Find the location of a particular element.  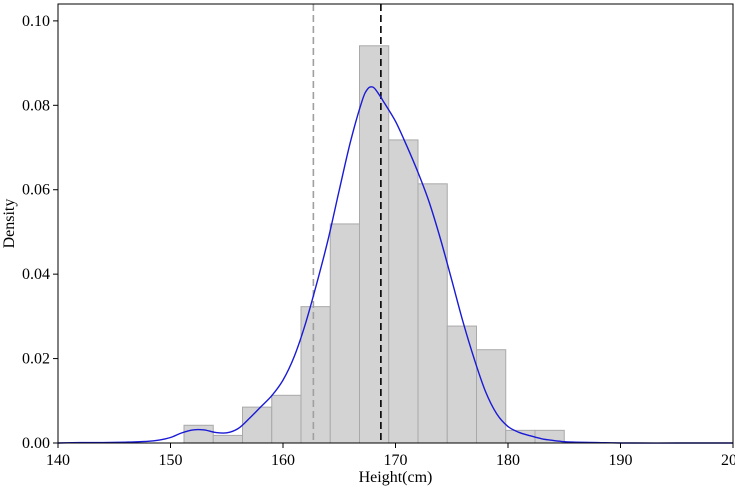

x-tick-label: 170 is located at coordinates (396, 460).